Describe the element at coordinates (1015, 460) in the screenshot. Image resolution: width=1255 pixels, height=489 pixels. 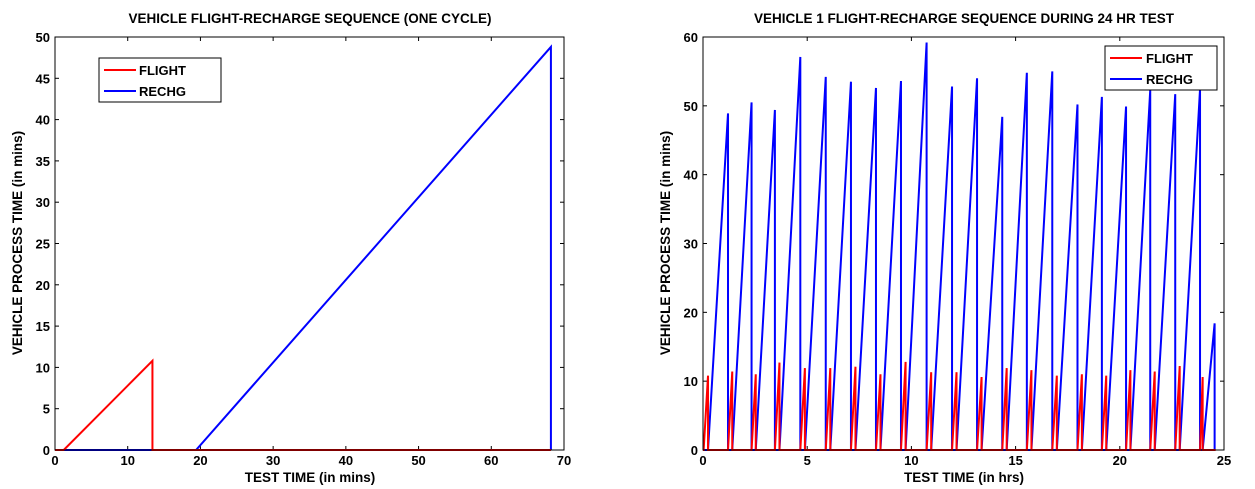
I see `chart2-x-tick-label: 15` at that location.